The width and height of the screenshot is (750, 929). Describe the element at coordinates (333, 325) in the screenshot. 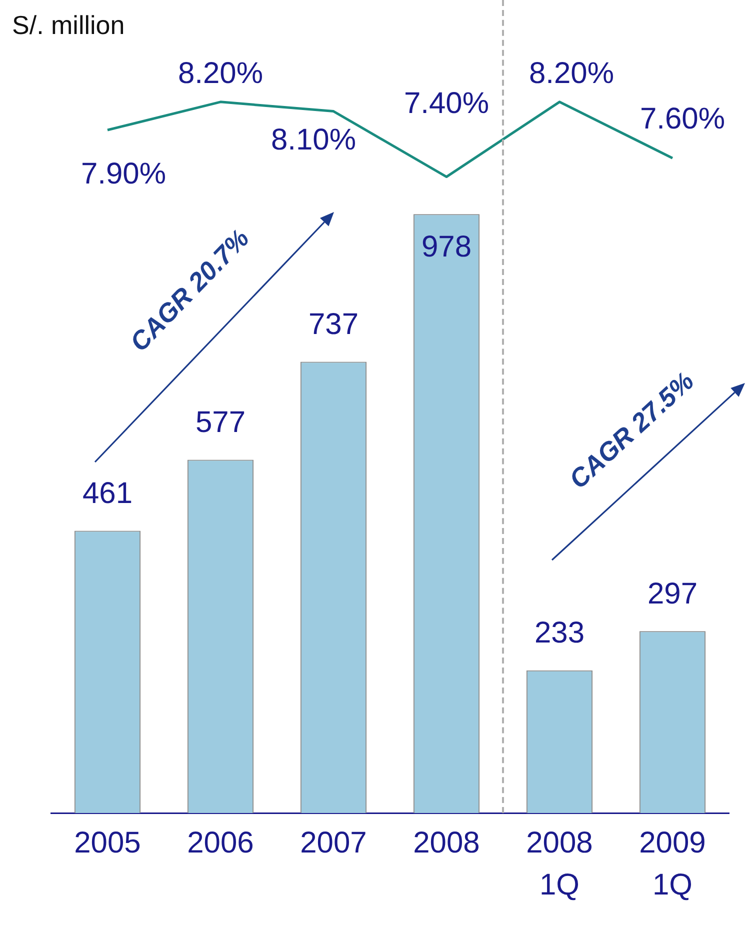

I see `data-label: 737` at that location.